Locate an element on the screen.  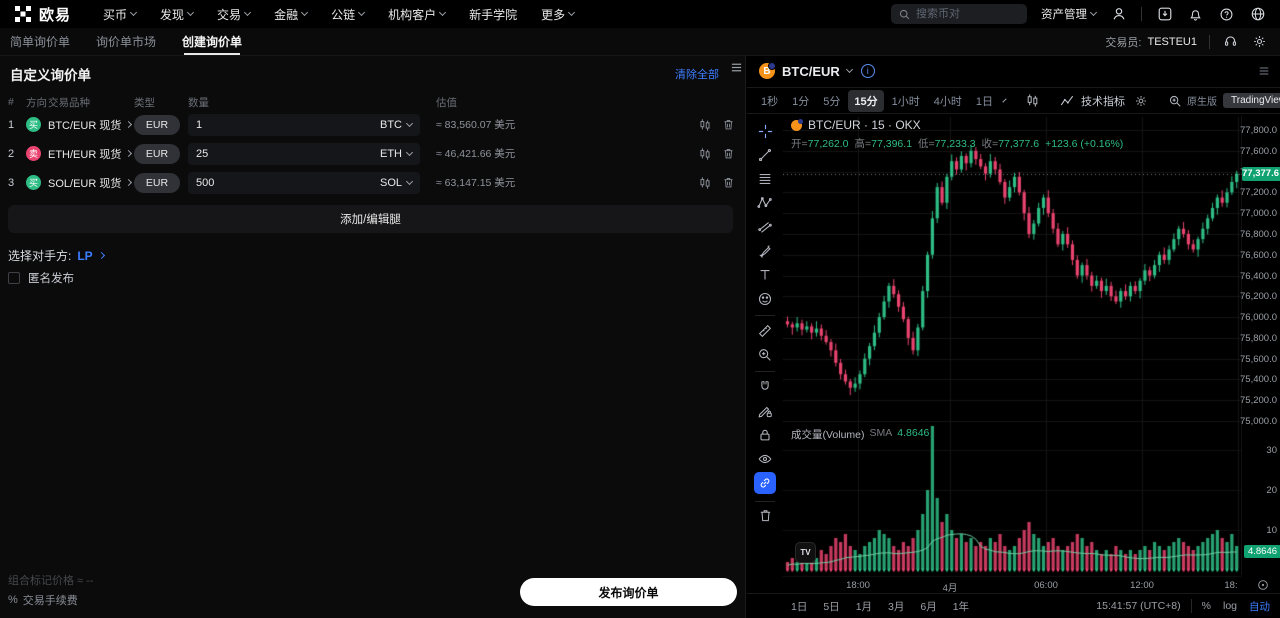
parallel-channel-icon is located at coordinates (765, 227).